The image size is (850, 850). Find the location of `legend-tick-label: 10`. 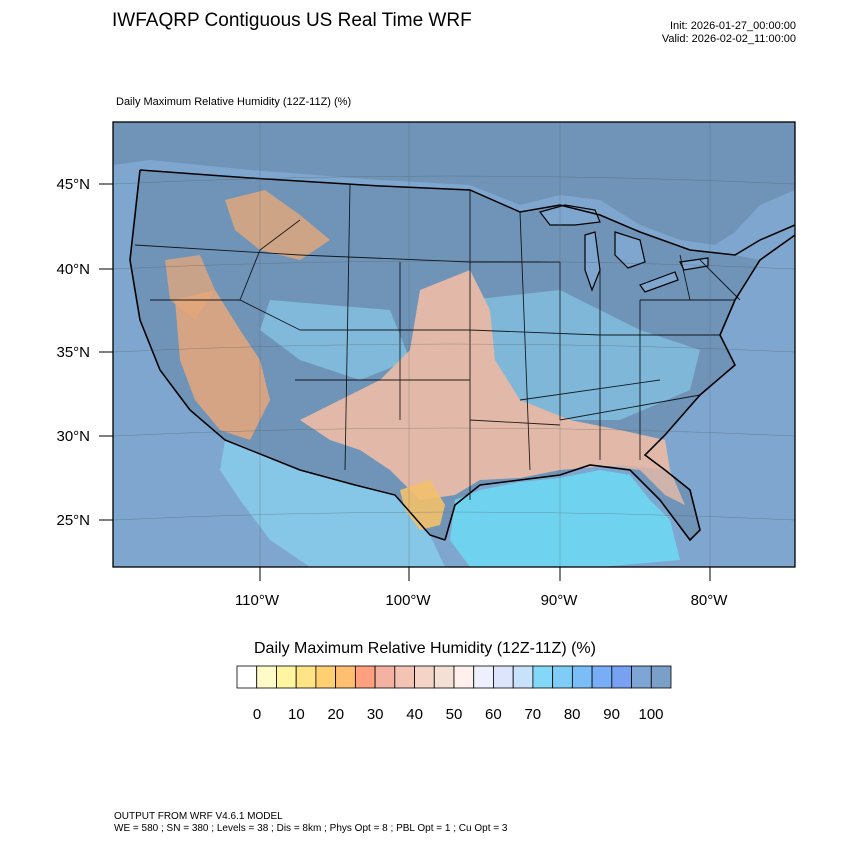

legend-tick-label: 10 is located at coordinates (296, 714).